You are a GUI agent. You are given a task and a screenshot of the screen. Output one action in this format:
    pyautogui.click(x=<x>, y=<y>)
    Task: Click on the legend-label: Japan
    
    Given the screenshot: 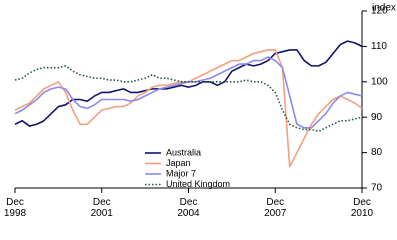 What is the action you would take?
    pyautogui.click(x=178, y=163)
    